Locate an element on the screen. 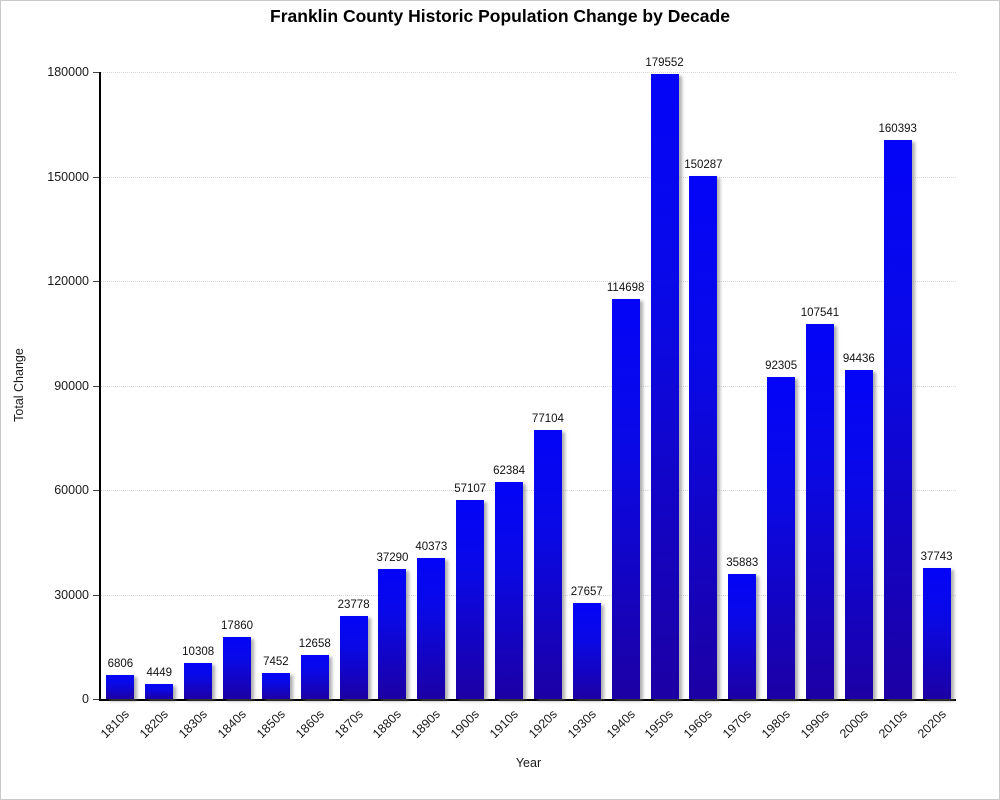 The height and width of the screenshot is (800, 1000). bar-value-label: 12658 is located at coordinates (314, 643).